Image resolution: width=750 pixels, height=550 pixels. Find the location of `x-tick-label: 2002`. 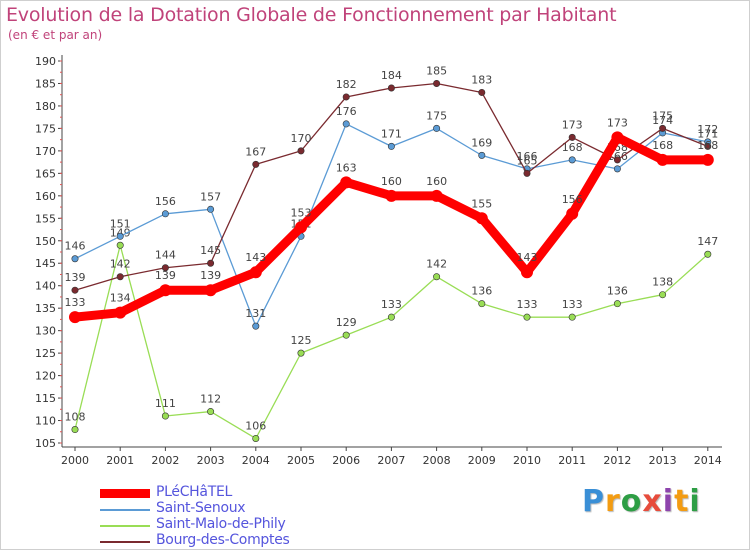

x-tick-label: 2002 is located at coordinates (165, 460).